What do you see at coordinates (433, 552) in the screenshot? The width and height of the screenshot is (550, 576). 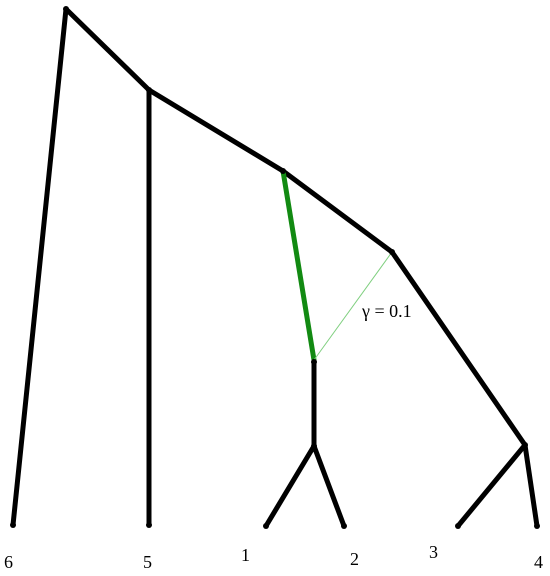 I see `leaf-label-3: 3` at bounding box center [433, 552].